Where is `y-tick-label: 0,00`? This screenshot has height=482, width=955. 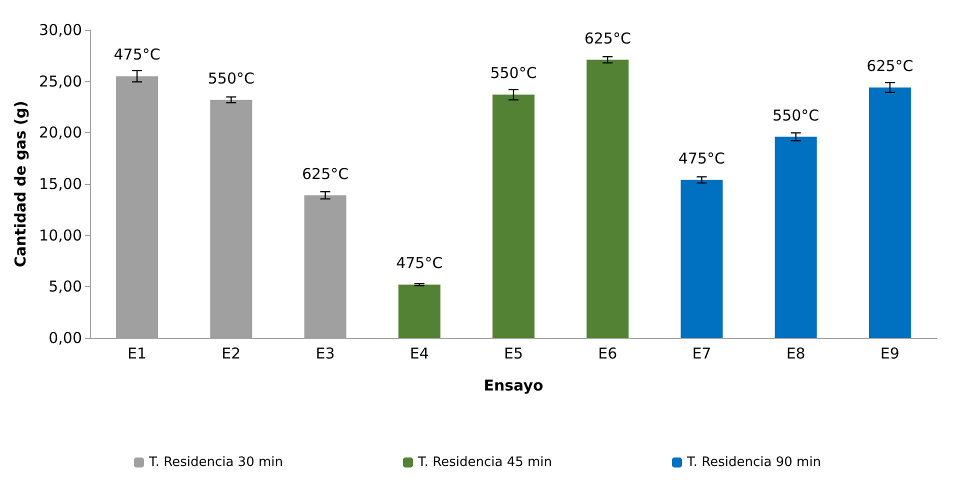
y-tick-label: 0,00 is located at coordinates (65, 338).